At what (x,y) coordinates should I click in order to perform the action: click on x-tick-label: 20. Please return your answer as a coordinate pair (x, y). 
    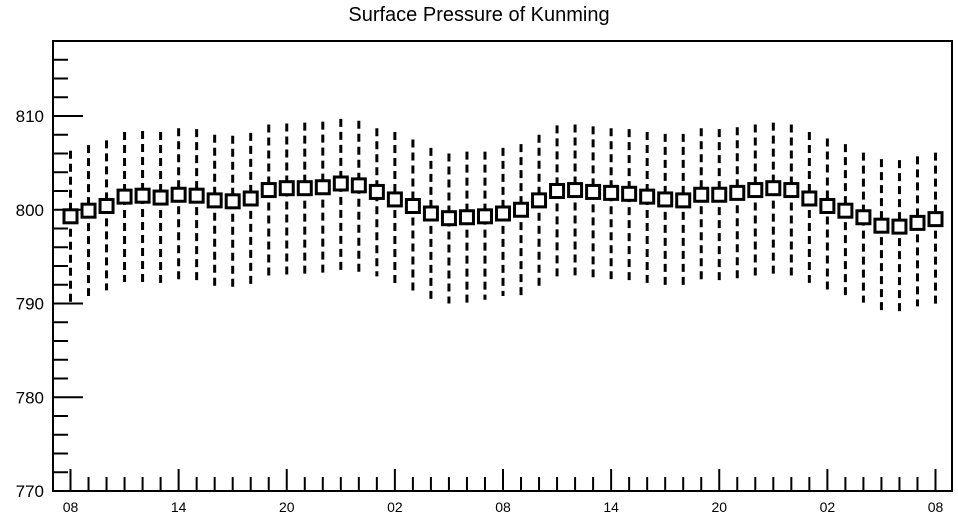
    Looking at the image, I should click on (287, 507).